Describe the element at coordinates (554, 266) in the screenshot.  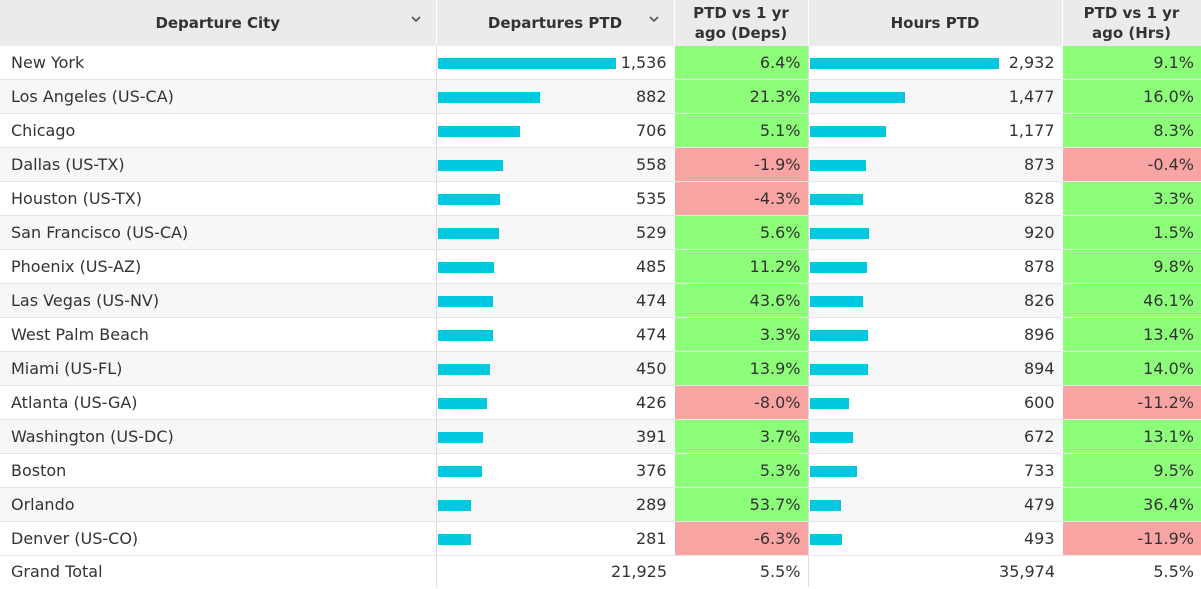
I see `departures-cell: 485` at that location.